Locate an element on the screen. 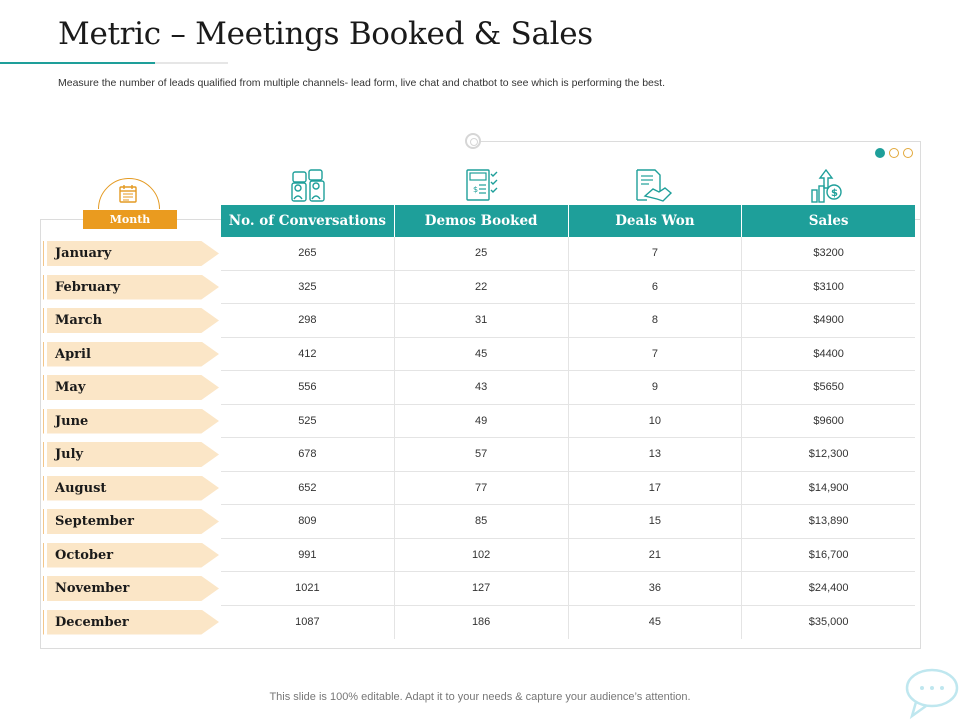 The height and width of the screenshot is (720, 960). table-row: 325 22 6 $3100 is located at coordinates (568, 287).